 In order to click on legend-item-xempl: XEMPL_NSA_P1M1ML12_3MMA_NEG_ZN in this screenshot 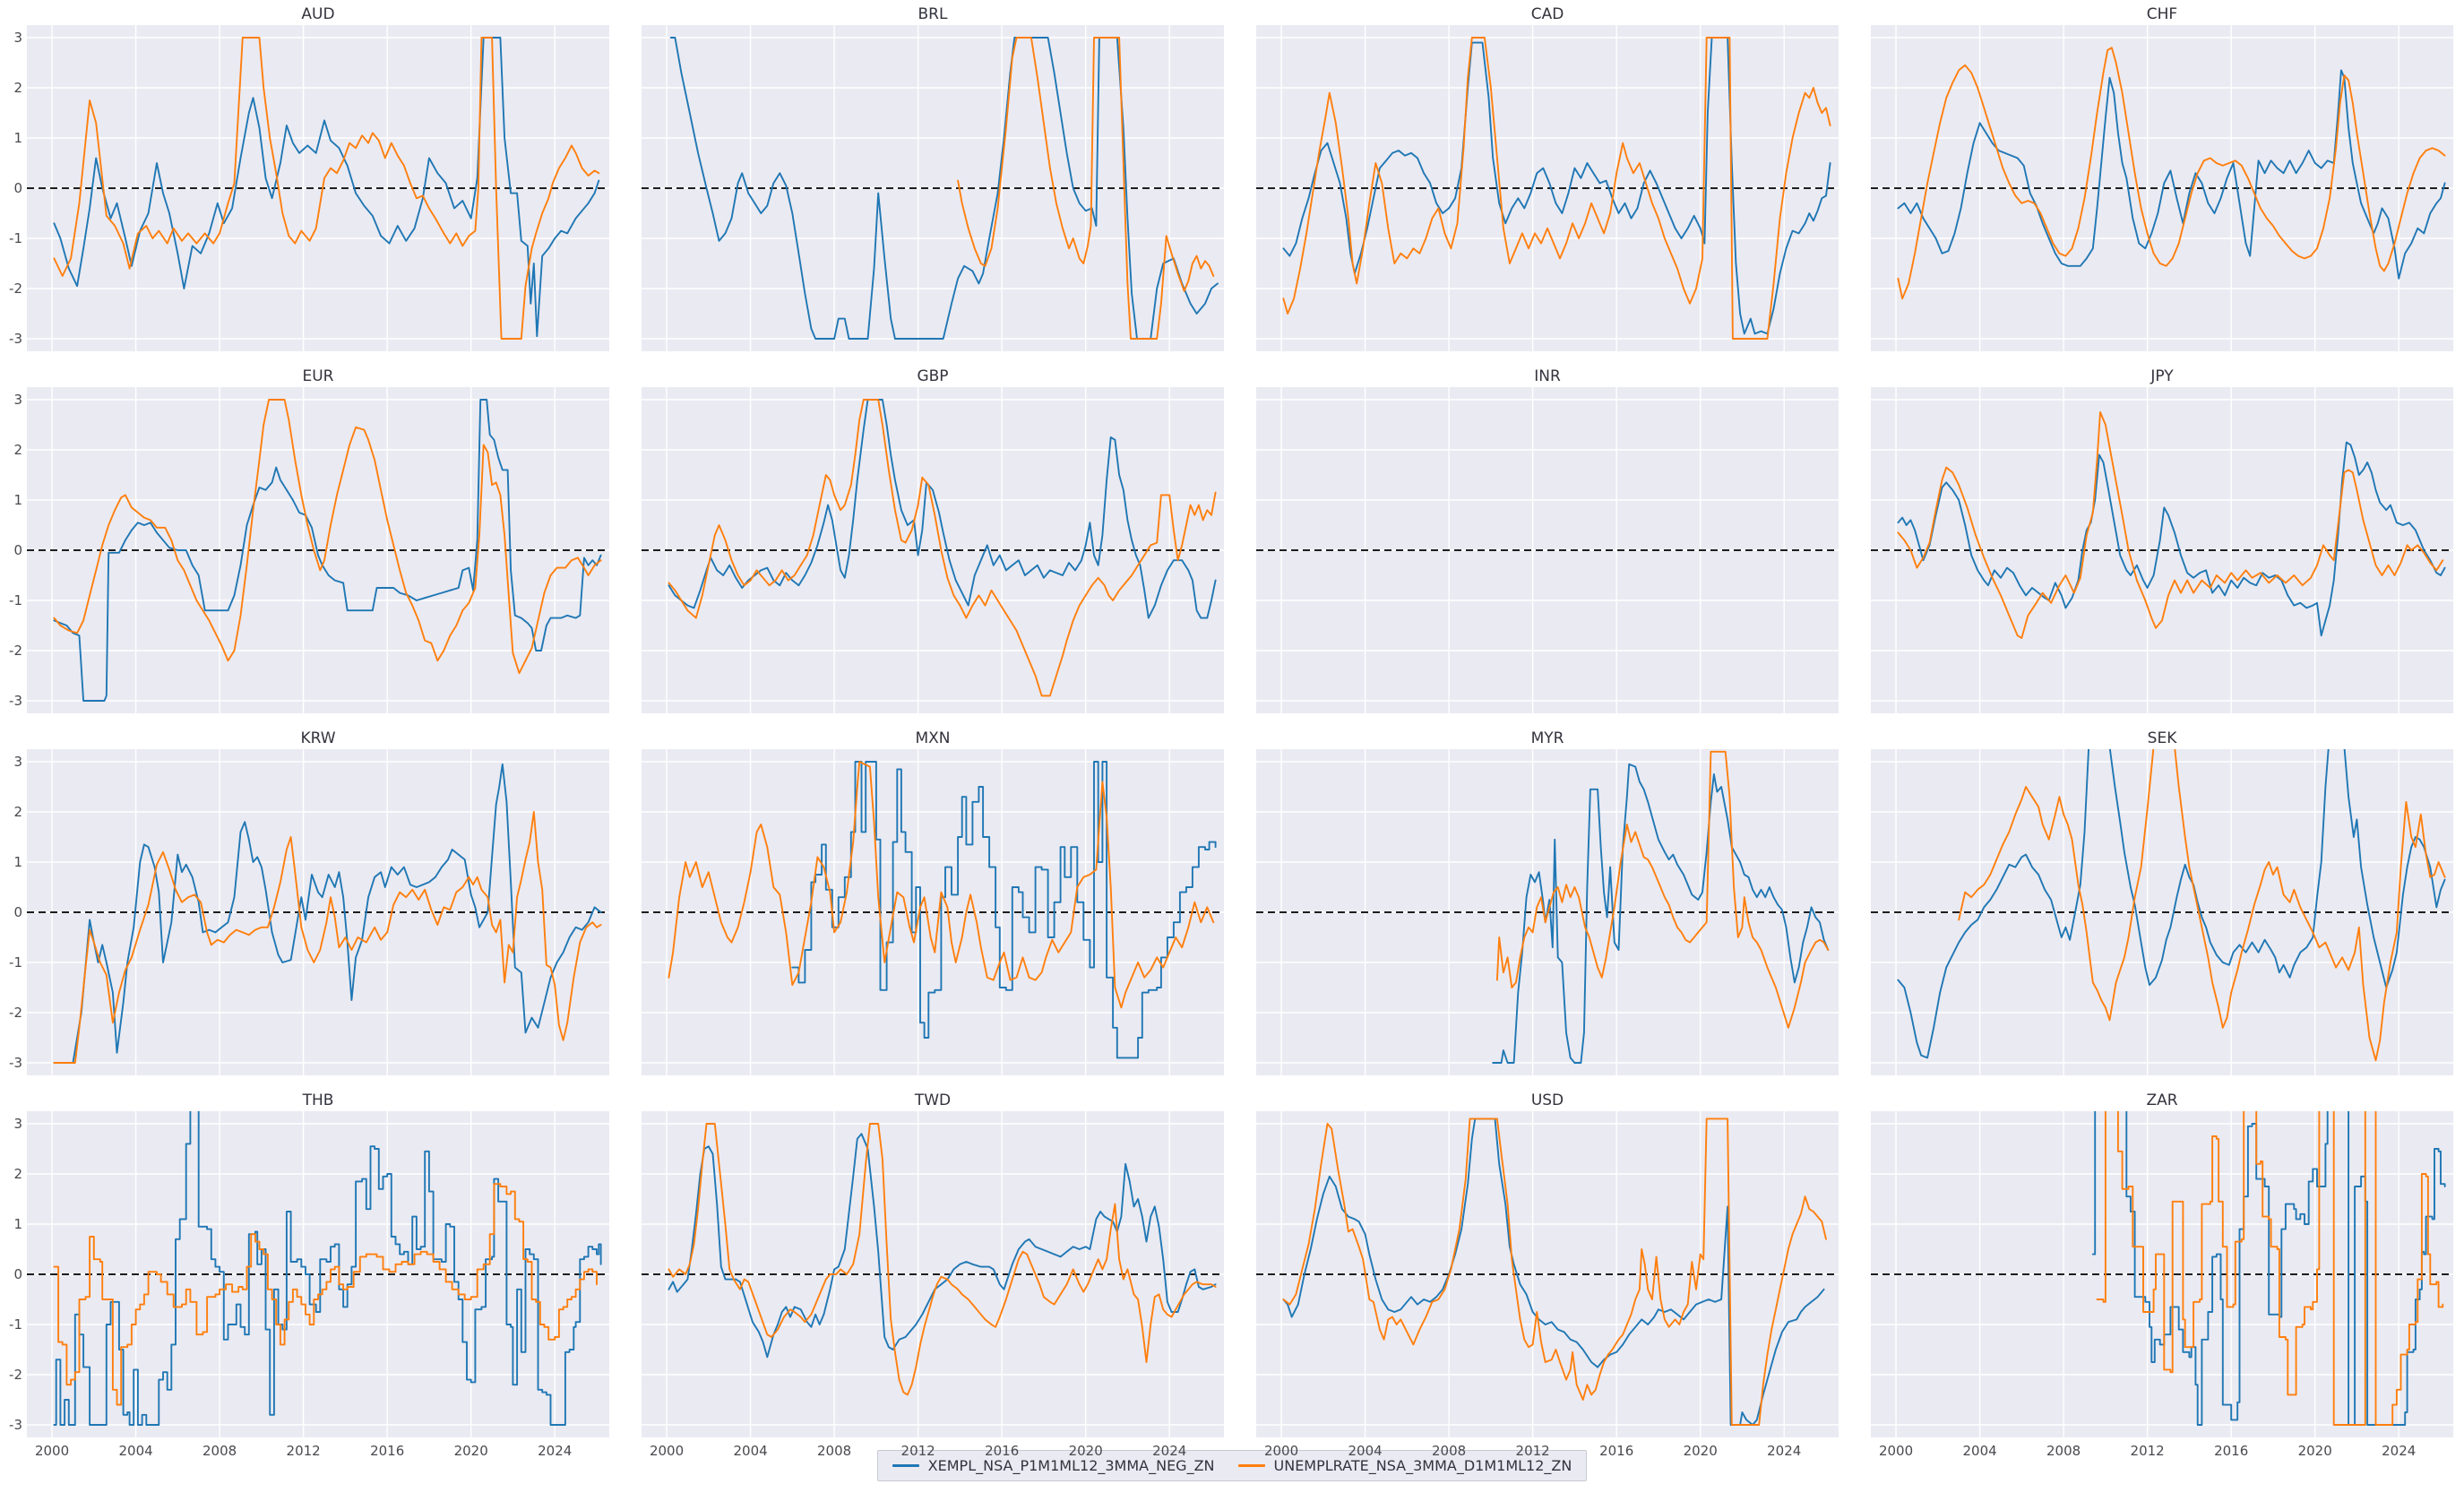, I will do `click(1053, 1465)`.